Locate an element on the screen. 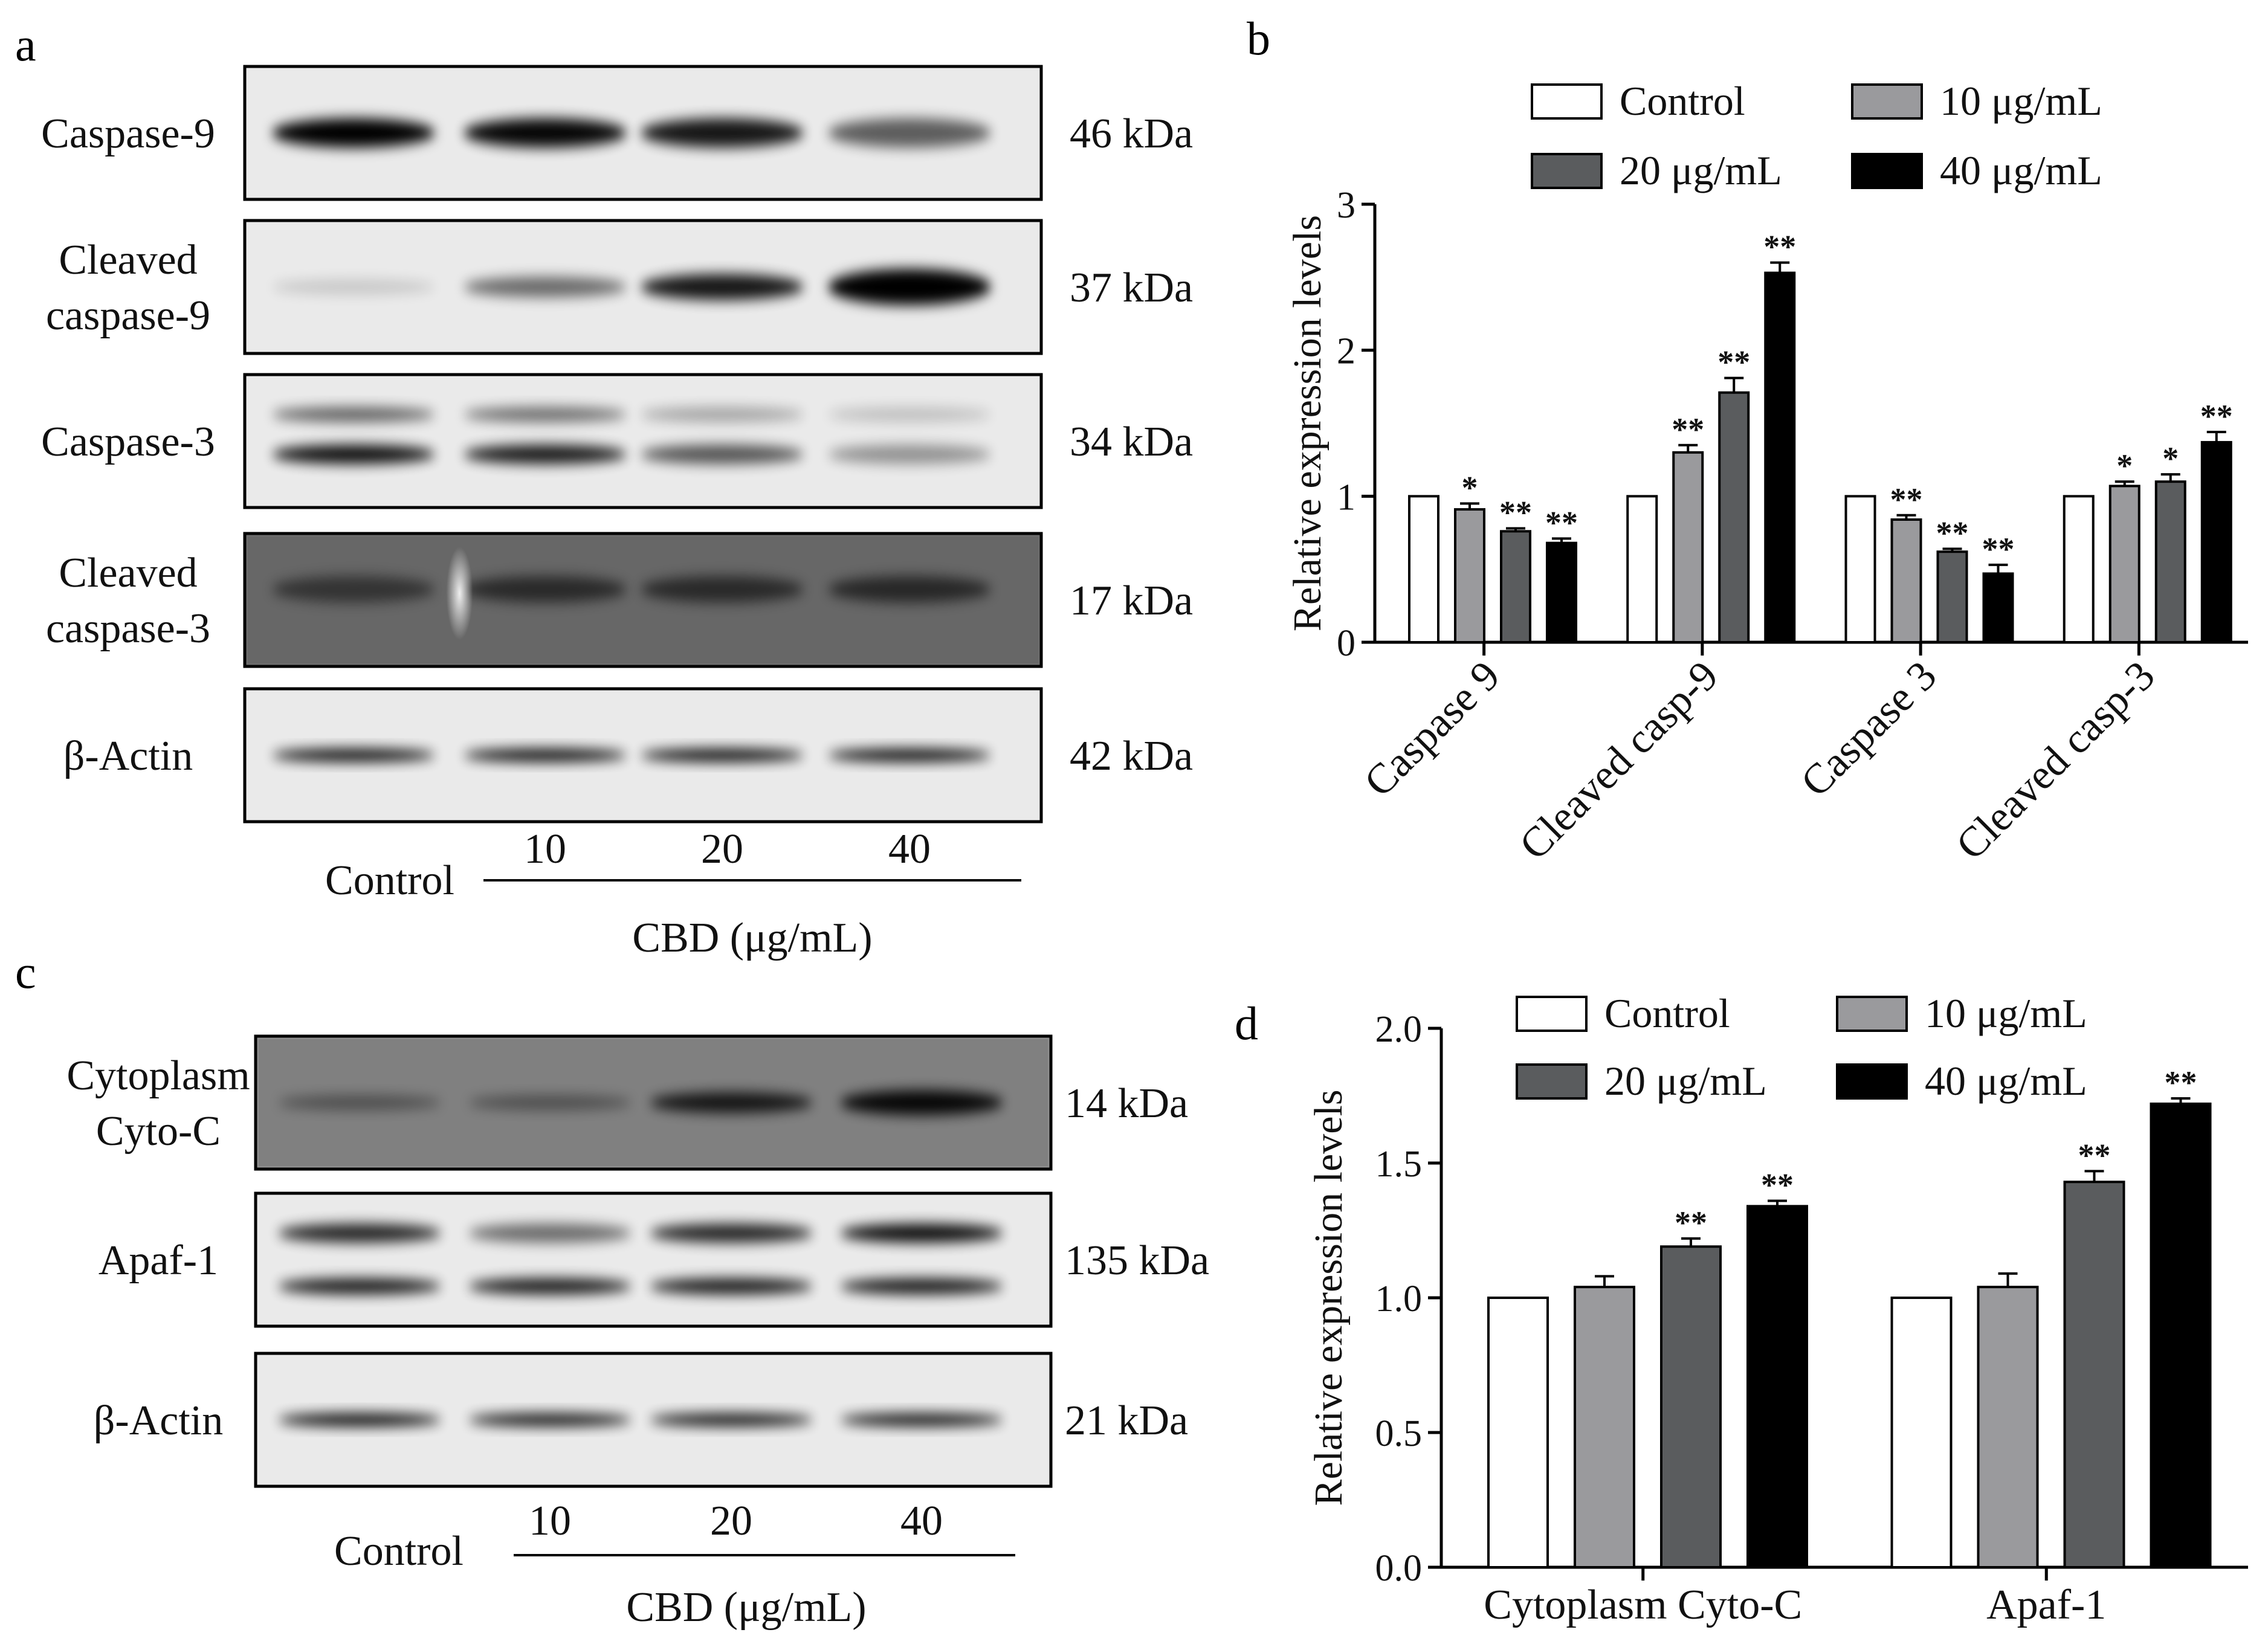 This screenshot has width=2268, height=1647. x-tick-label: Caspase 3 is located at coordinates (1869, 730).